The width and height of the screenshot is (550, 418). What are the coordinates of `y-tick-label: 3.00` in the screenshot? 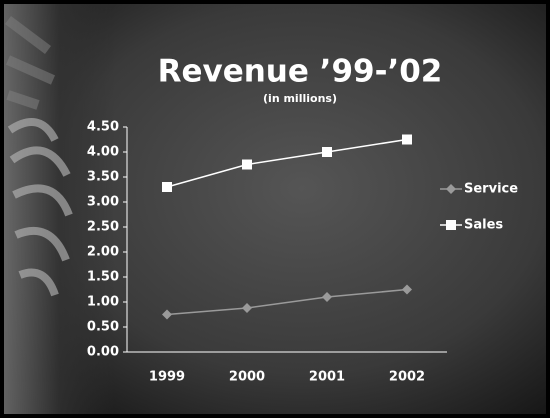 It's located at (103, 202).